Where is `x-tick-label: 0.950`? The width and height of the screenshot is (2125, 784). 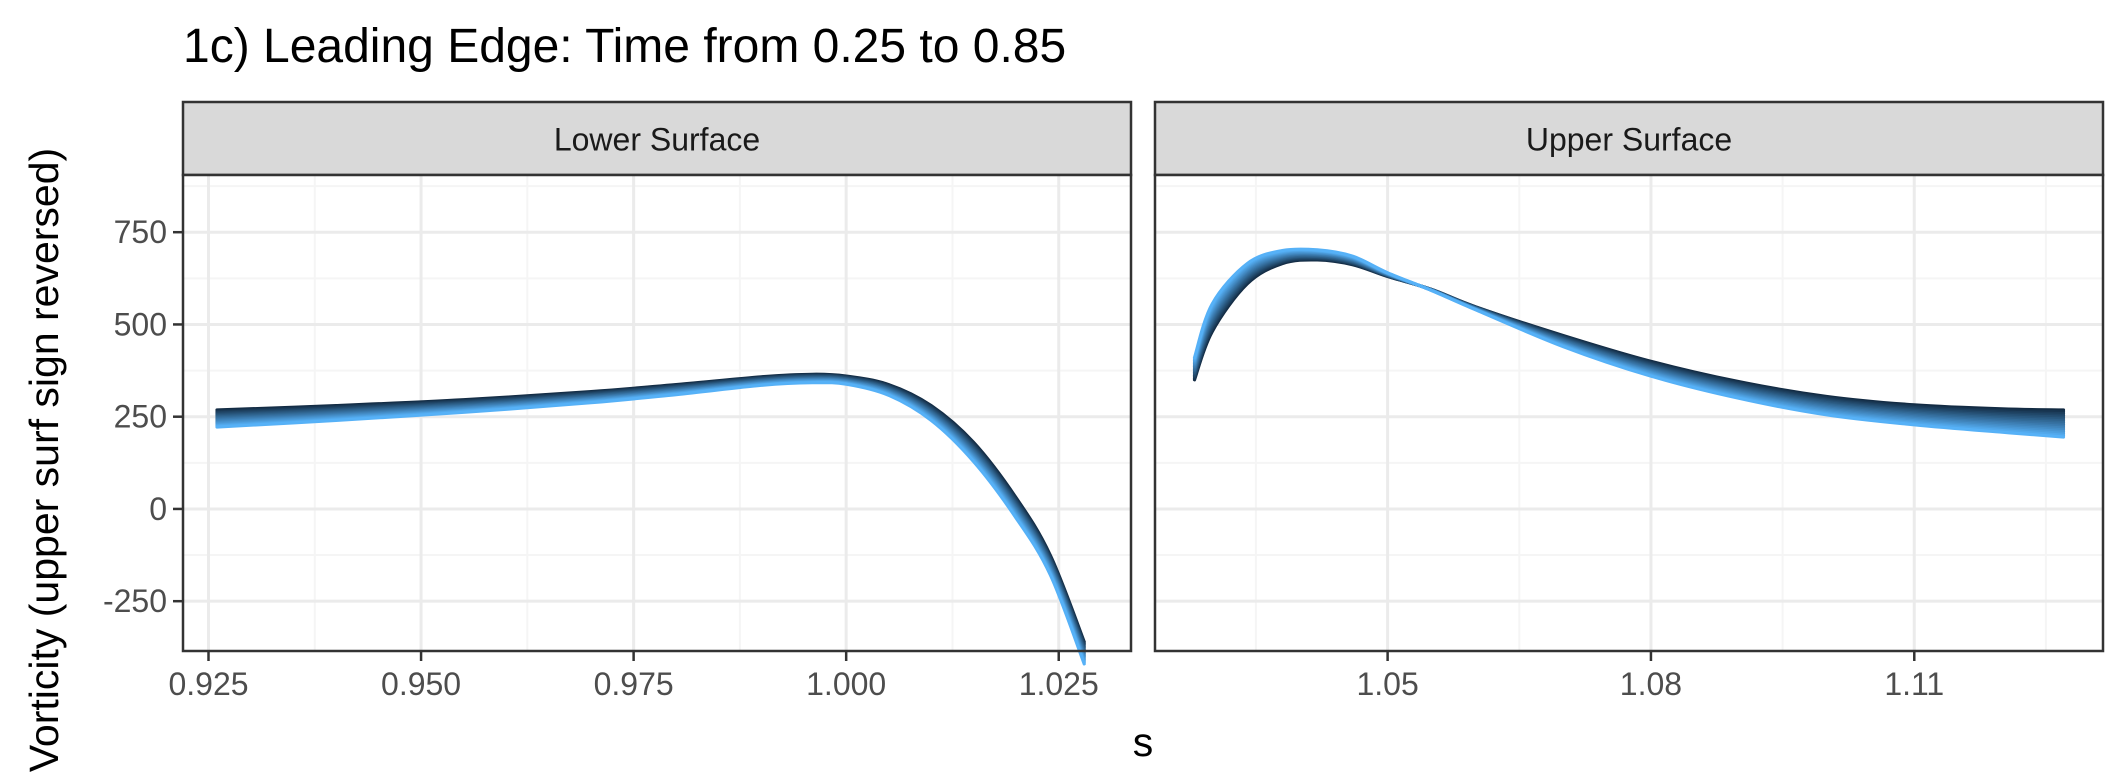 x-tick-label: 0.950 is located at coordinates (421, 684).